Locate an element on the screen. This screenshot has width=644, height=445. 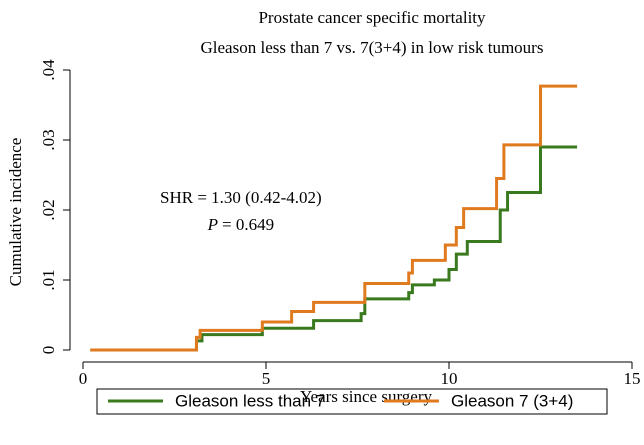
annotation: SHR = 1.30 (0.42-4.02) is located at coordinates (241, 197).